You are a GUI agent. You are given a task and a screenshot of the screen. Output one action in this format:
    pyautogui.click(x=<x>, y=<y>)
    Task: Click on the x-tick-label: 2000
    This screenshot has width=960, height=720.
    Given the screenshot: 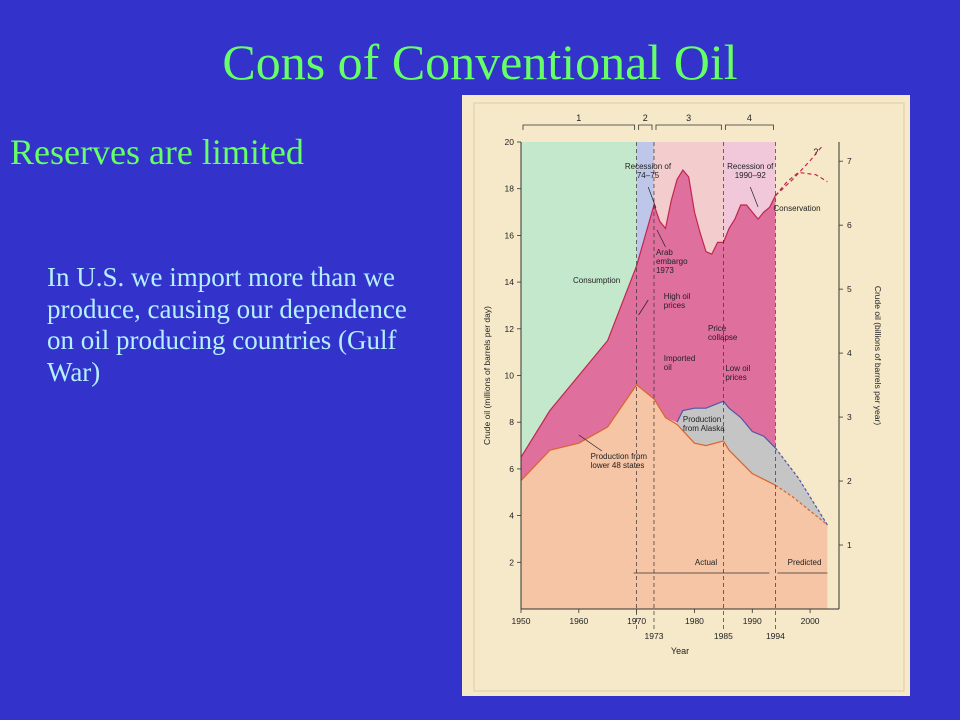 What is the action you would take?
    pyautogui.click(x=810, y=621)
    